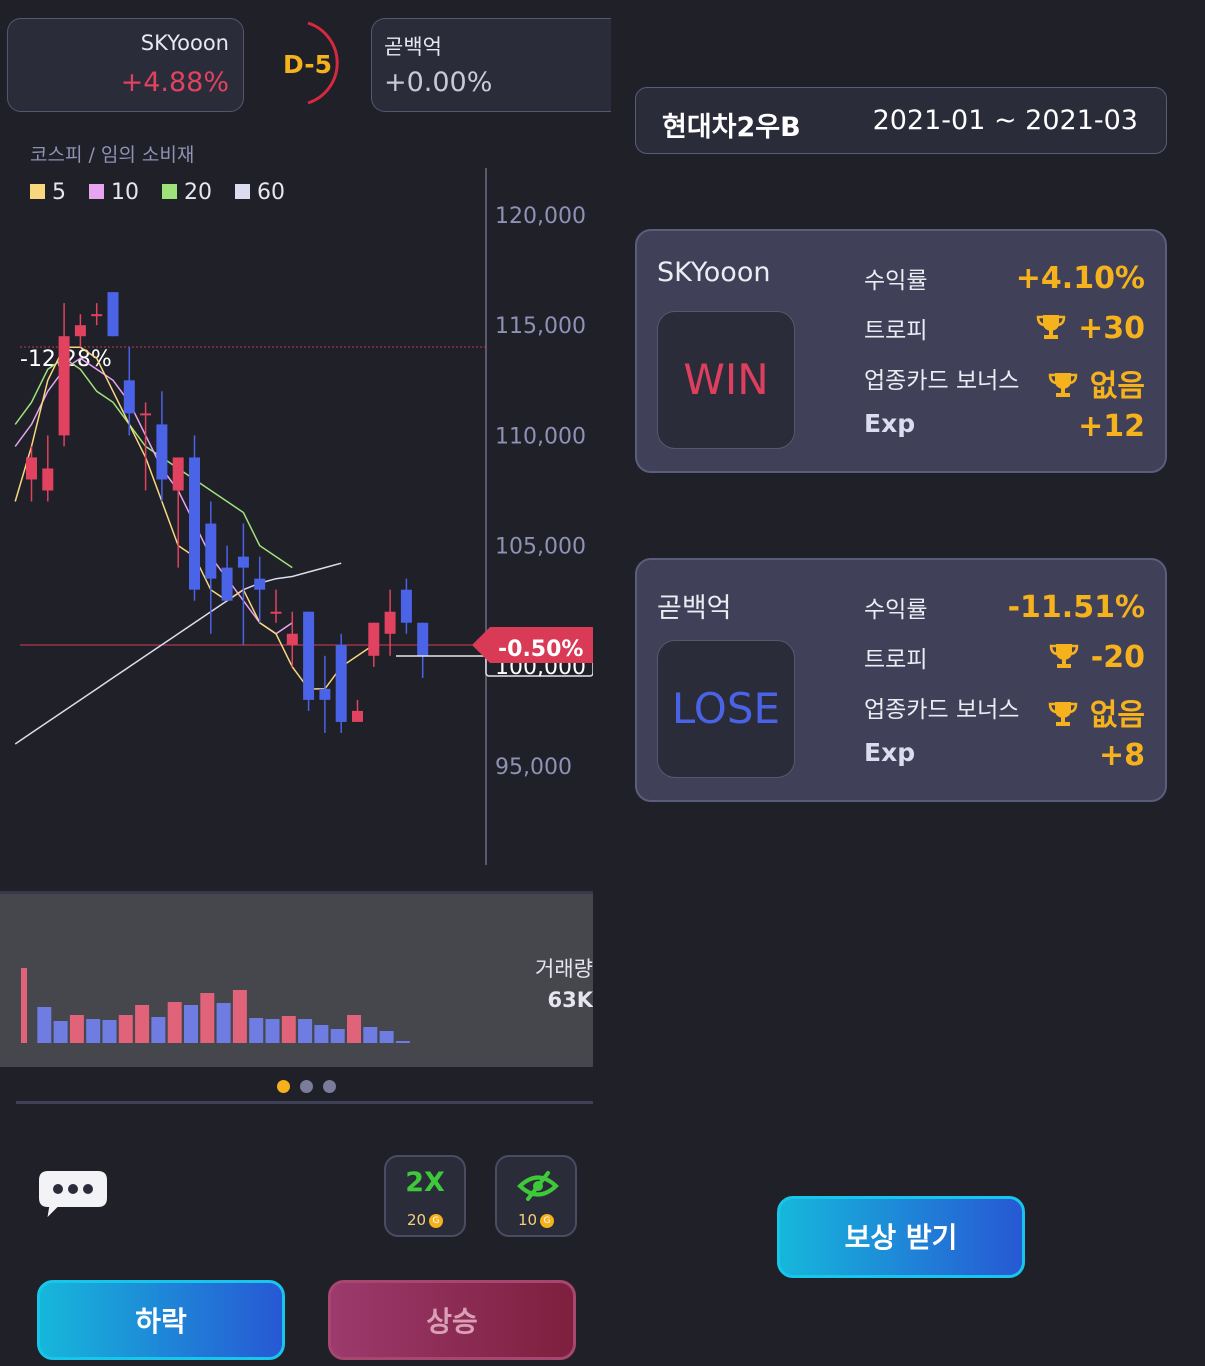  I want to click on stock-name: 현대차2우B, so click(731, 127).